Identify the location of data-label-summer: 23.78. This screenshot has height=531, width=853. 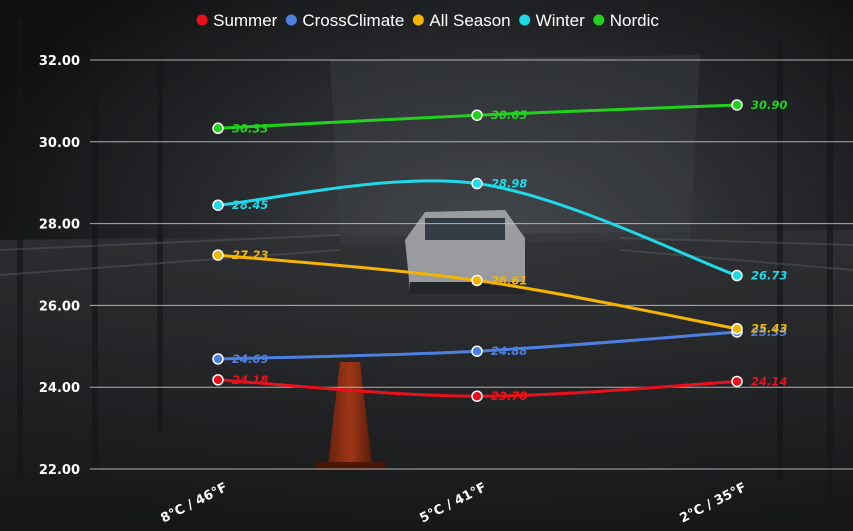
(509, 396).